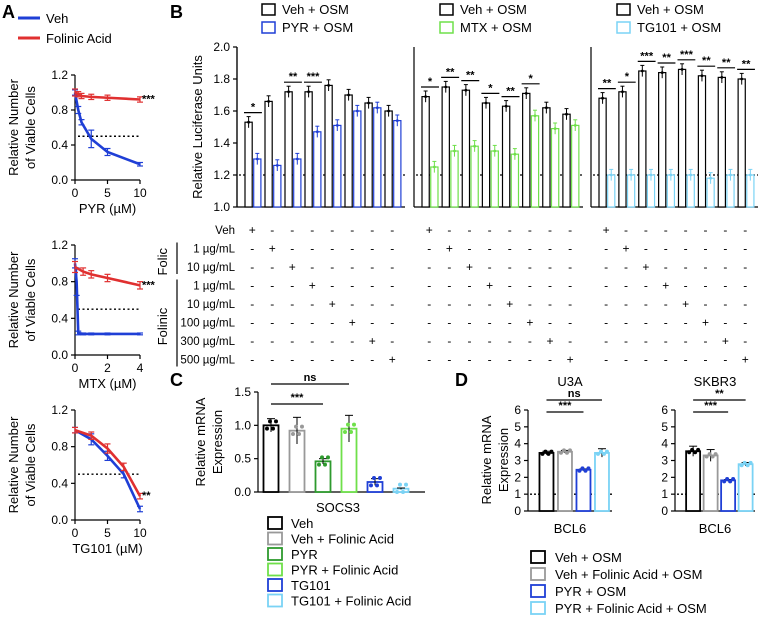 The width and height of the screenshot is (761, 621). I want to click on chart-c-legend-swatch, so click(275, 569).